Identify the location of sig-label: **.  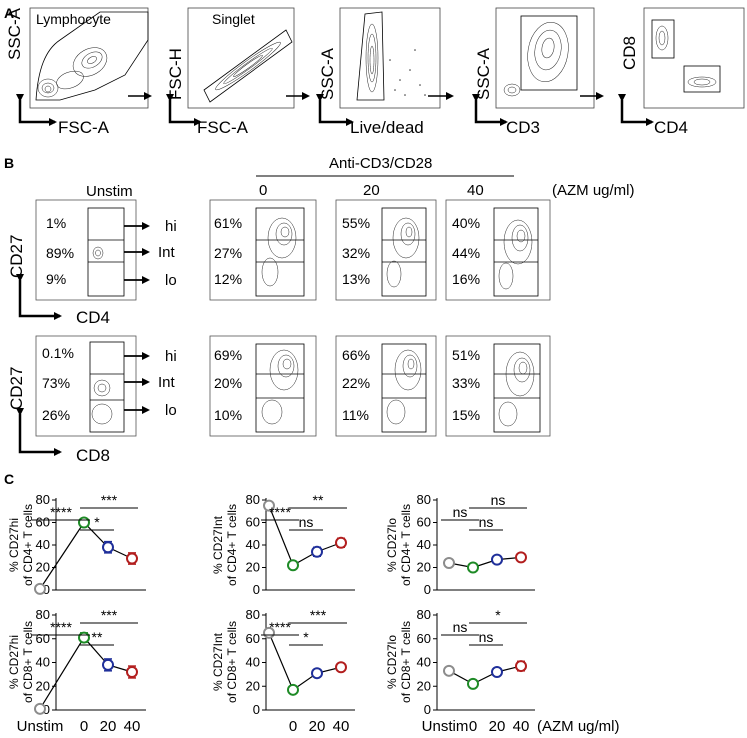
(318, 500).